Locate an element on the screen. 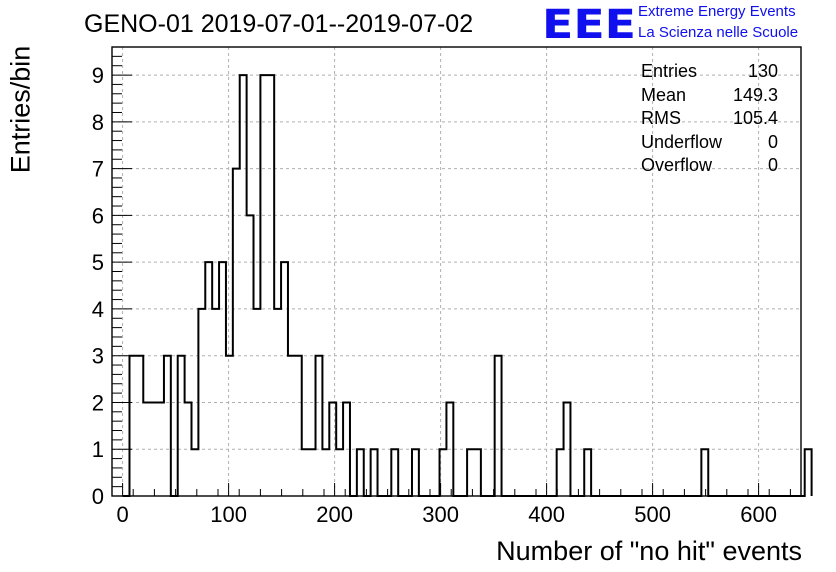 Image resolution: width=836 pixels, height=572 pixels. stat-underflow: Underflow 0 is located at coordinates (709, 141).